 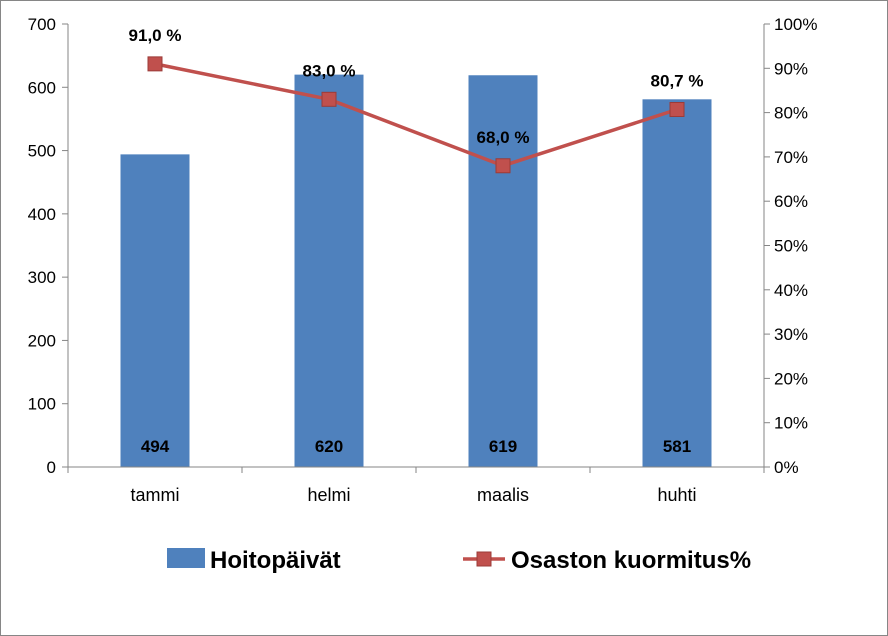 What do you see at coordinates (791, 423) in the screenshot?
I see `y-right-tick-label: 10%` at bounding box center [791, 423].